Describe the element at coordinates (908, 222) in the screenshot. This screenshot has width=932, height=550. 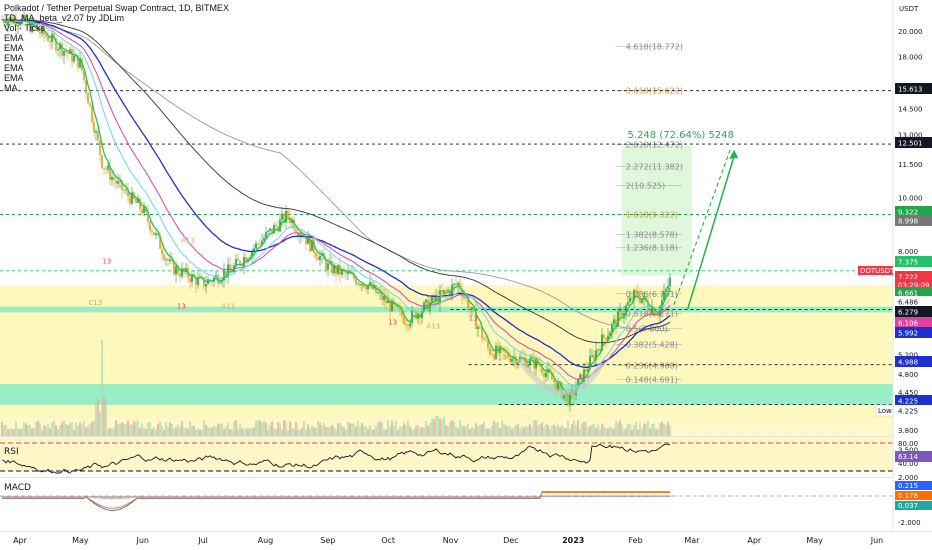
I see `price-badge-text: 8.998` at that location.